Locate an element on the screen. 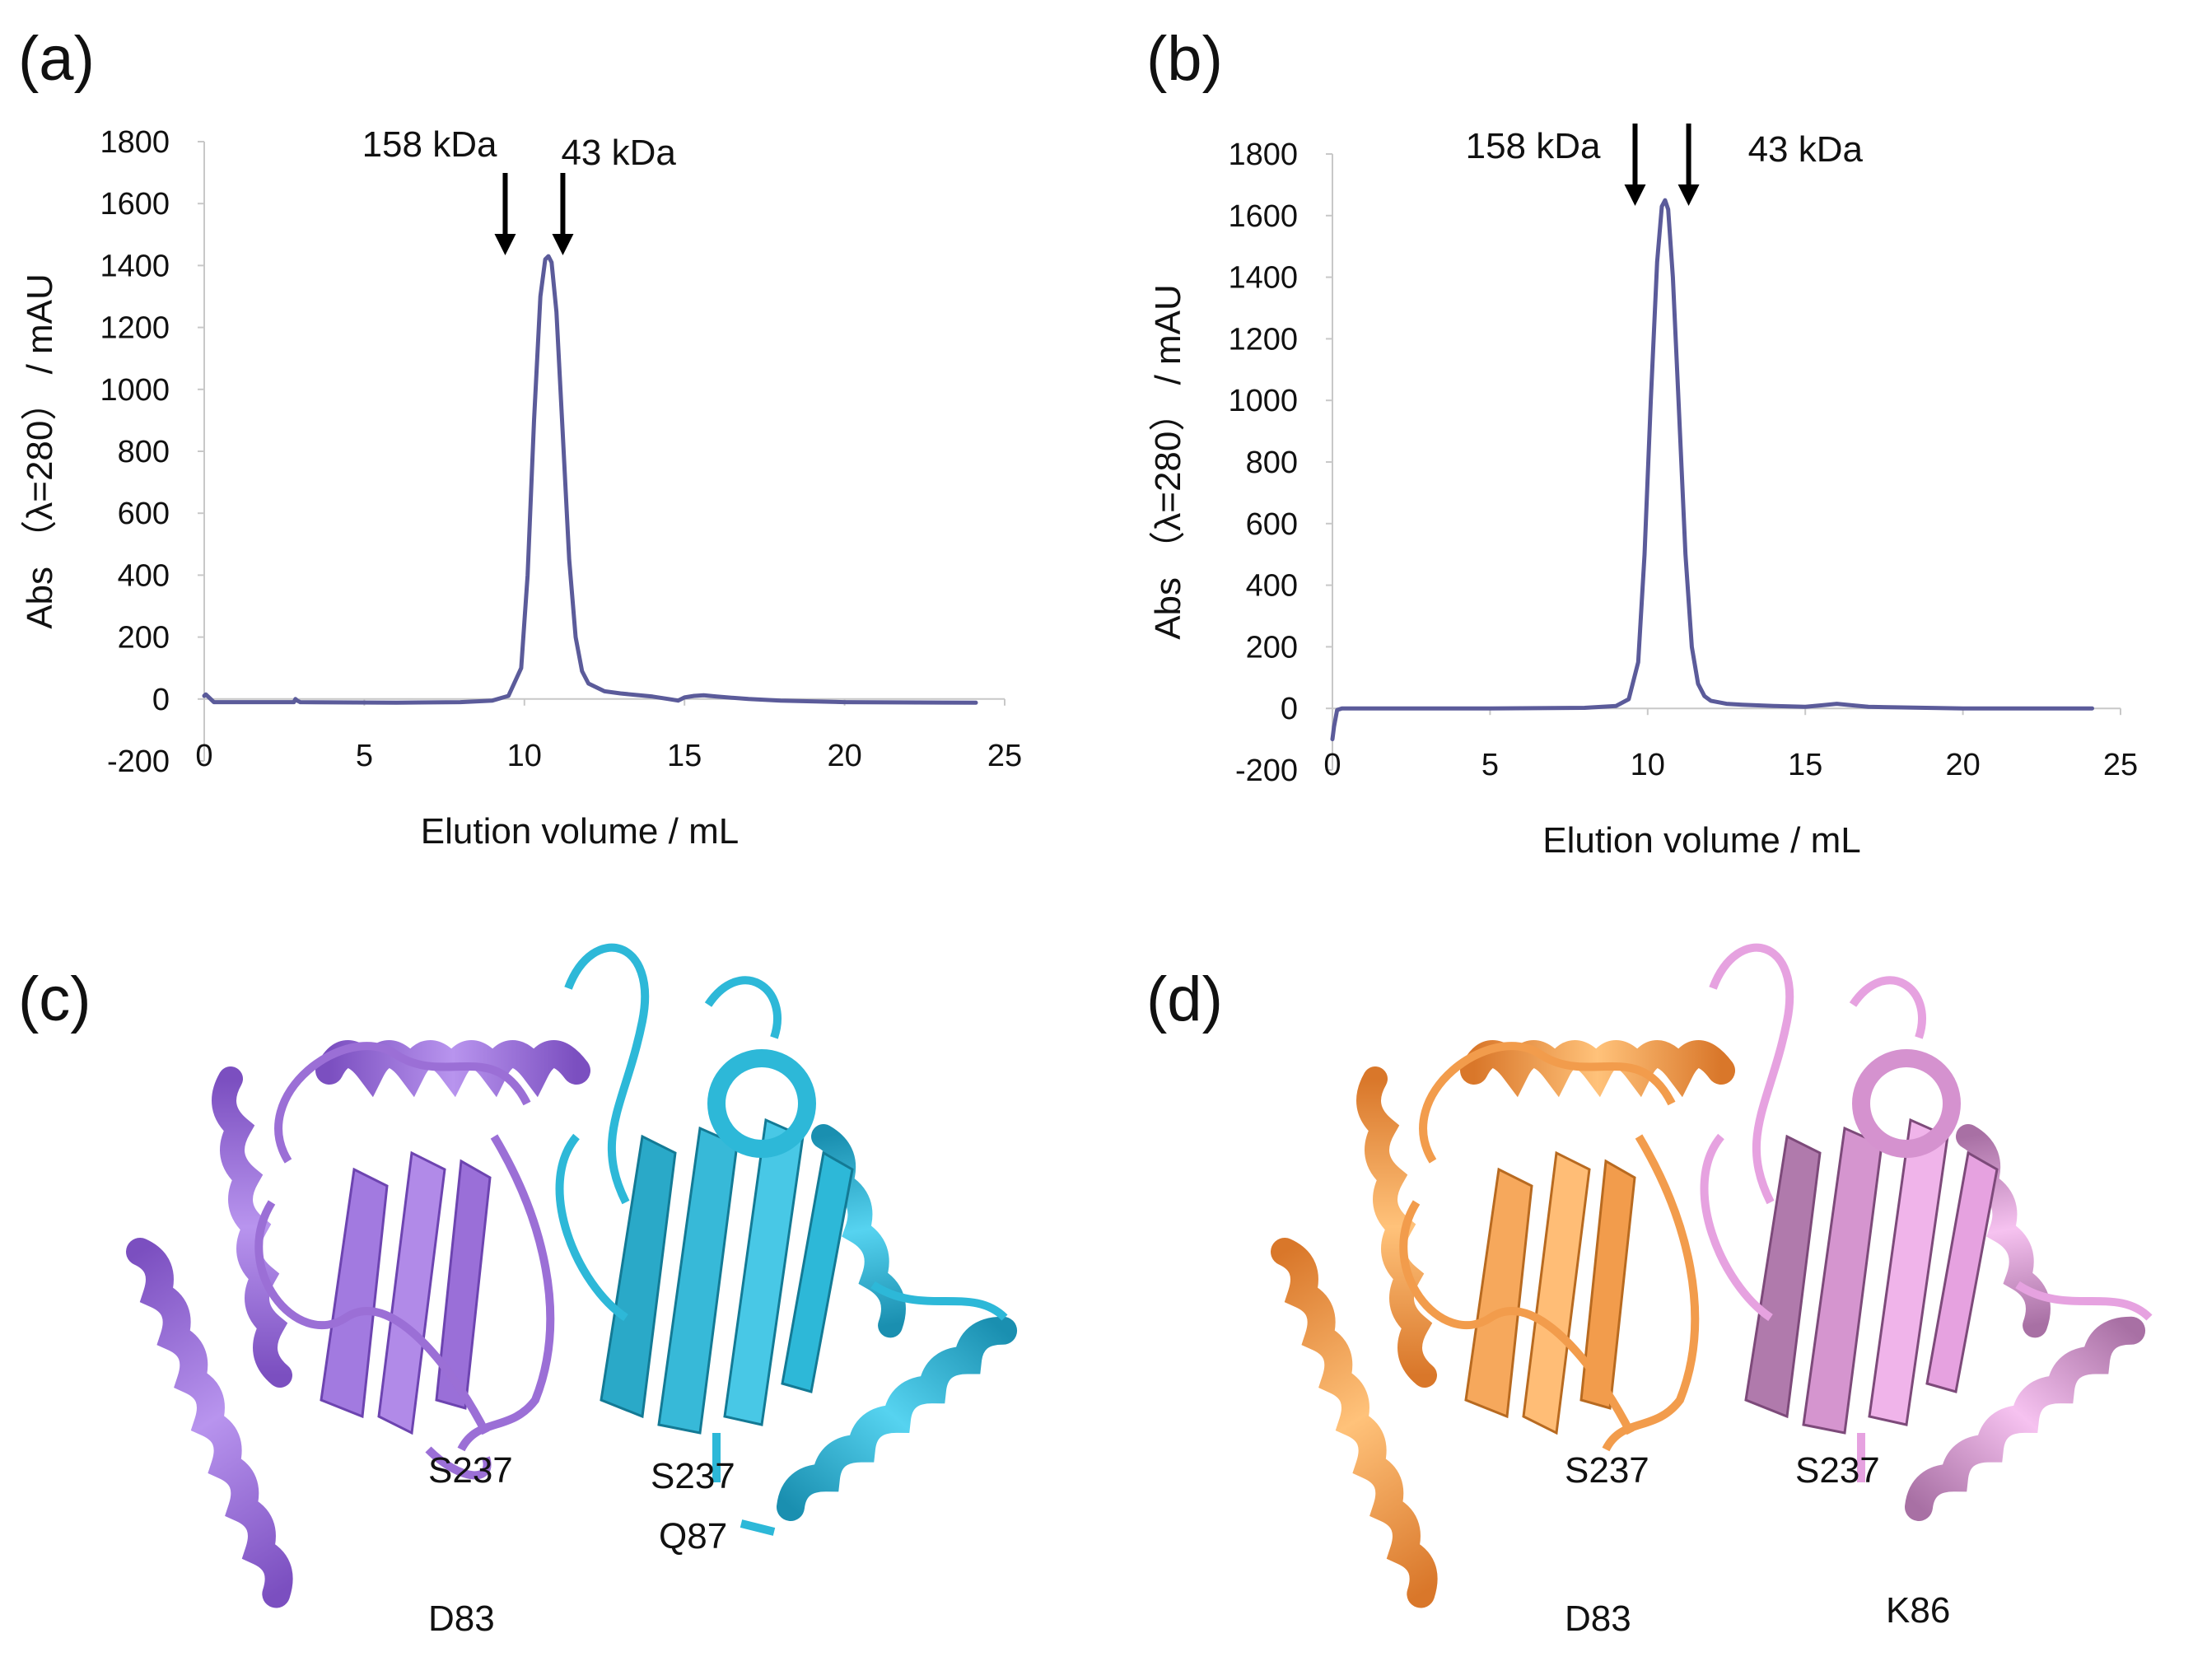  chart-b-y-tick-label: 1400 is located at coordinates (1263, 278).